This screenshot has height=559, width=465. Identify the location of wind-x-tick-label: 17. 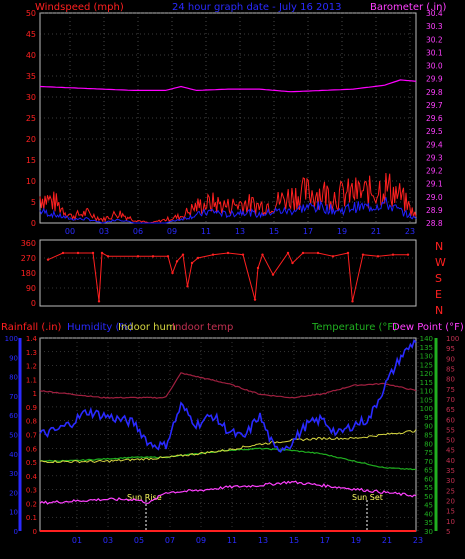
(308, 231).